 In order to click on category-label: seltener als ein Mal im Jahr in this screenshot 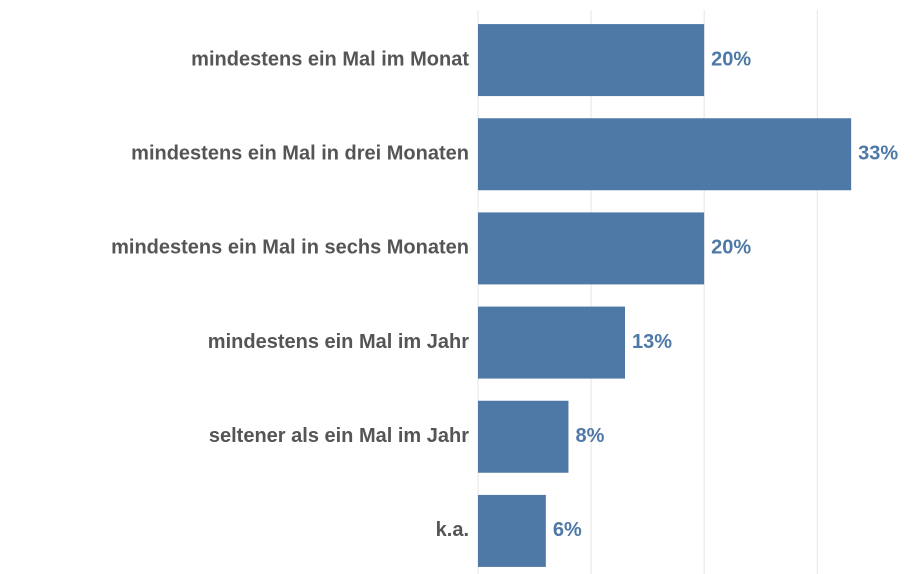, I will do `click(339, 436)`.